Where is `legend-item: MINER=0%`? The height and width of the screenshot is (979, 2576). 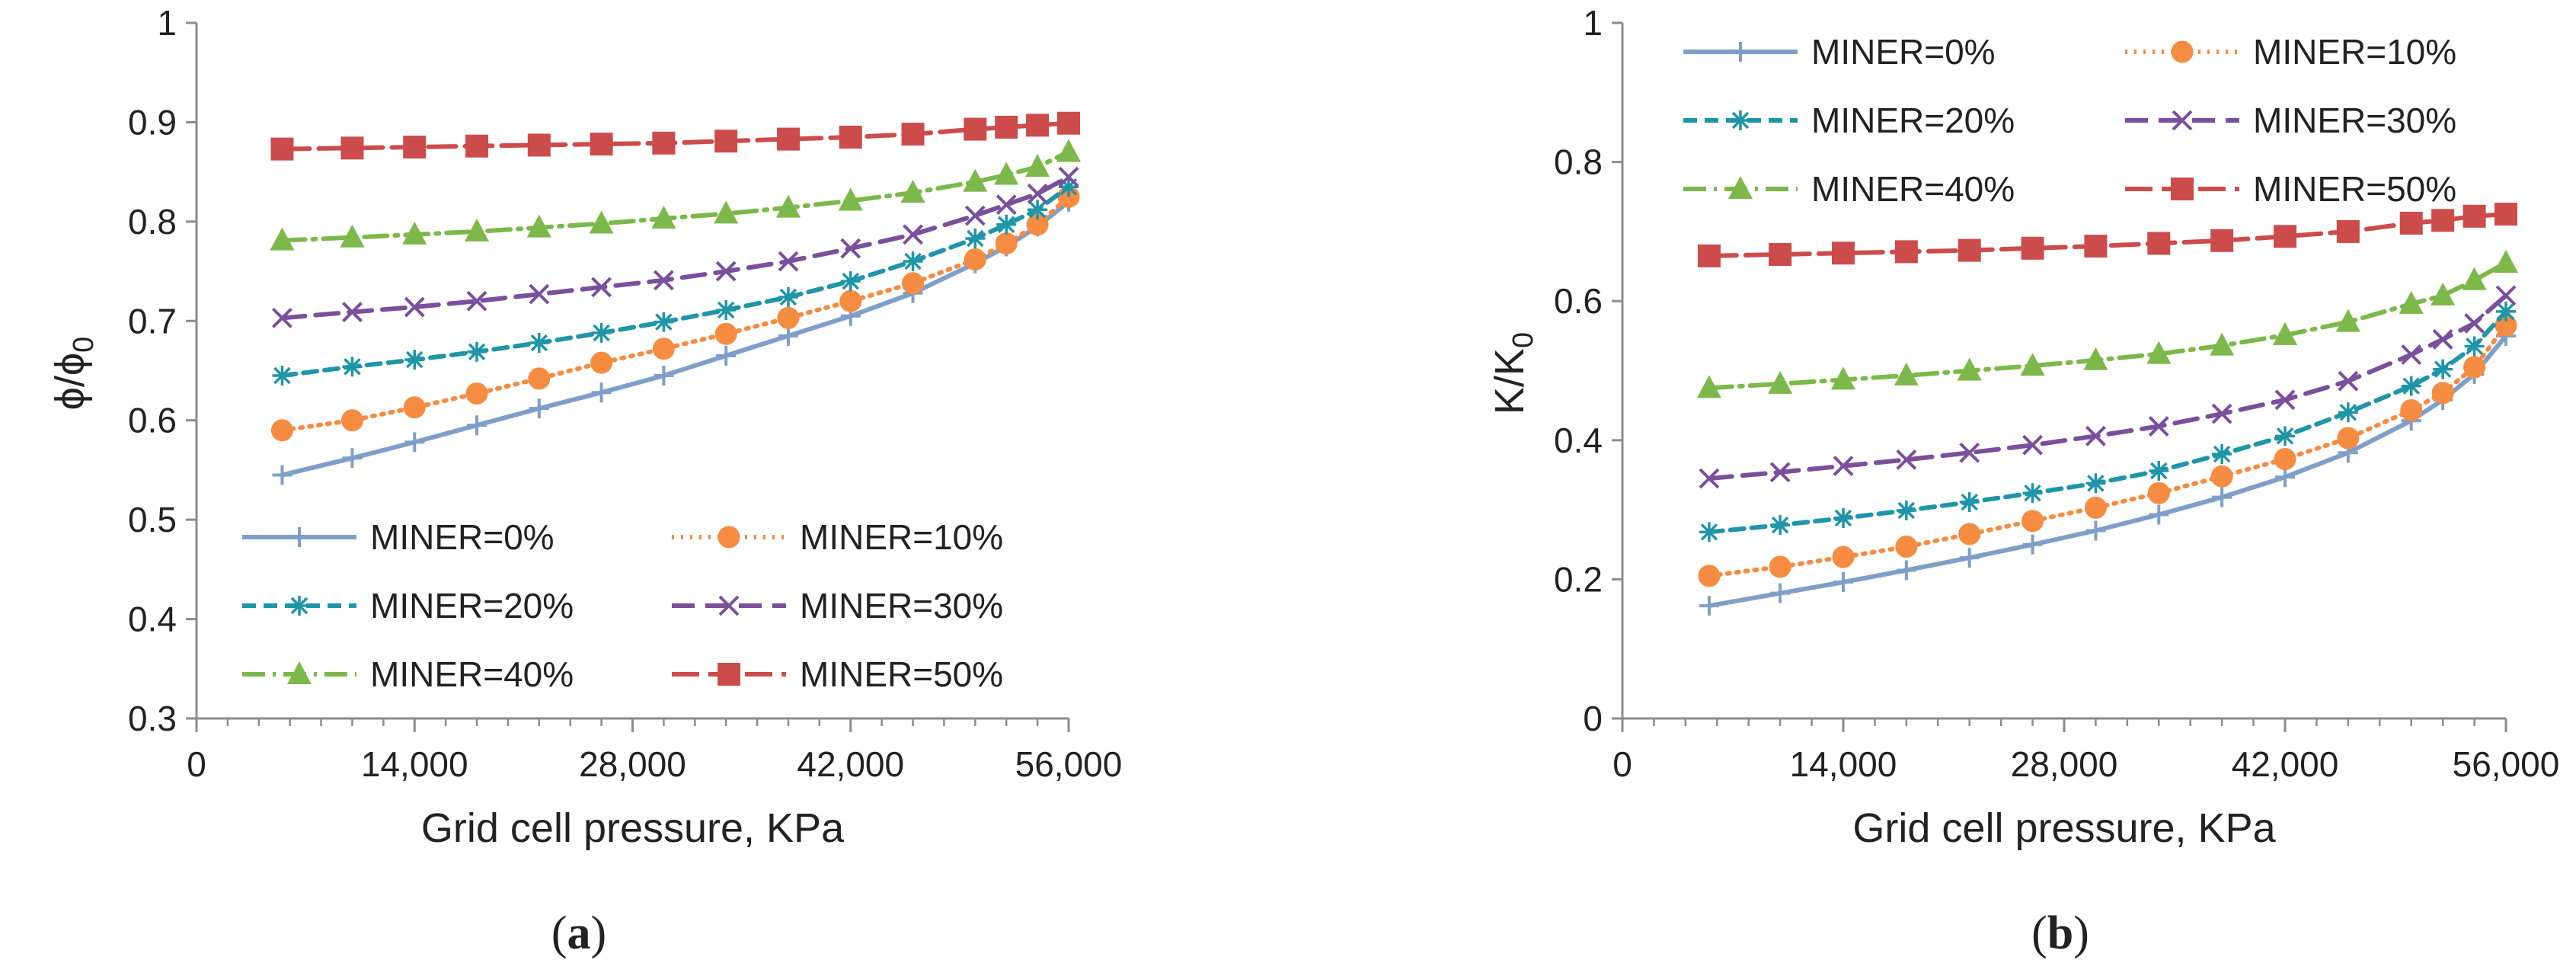
legend-item: MINER=0% is located at coordinates (399, 537).